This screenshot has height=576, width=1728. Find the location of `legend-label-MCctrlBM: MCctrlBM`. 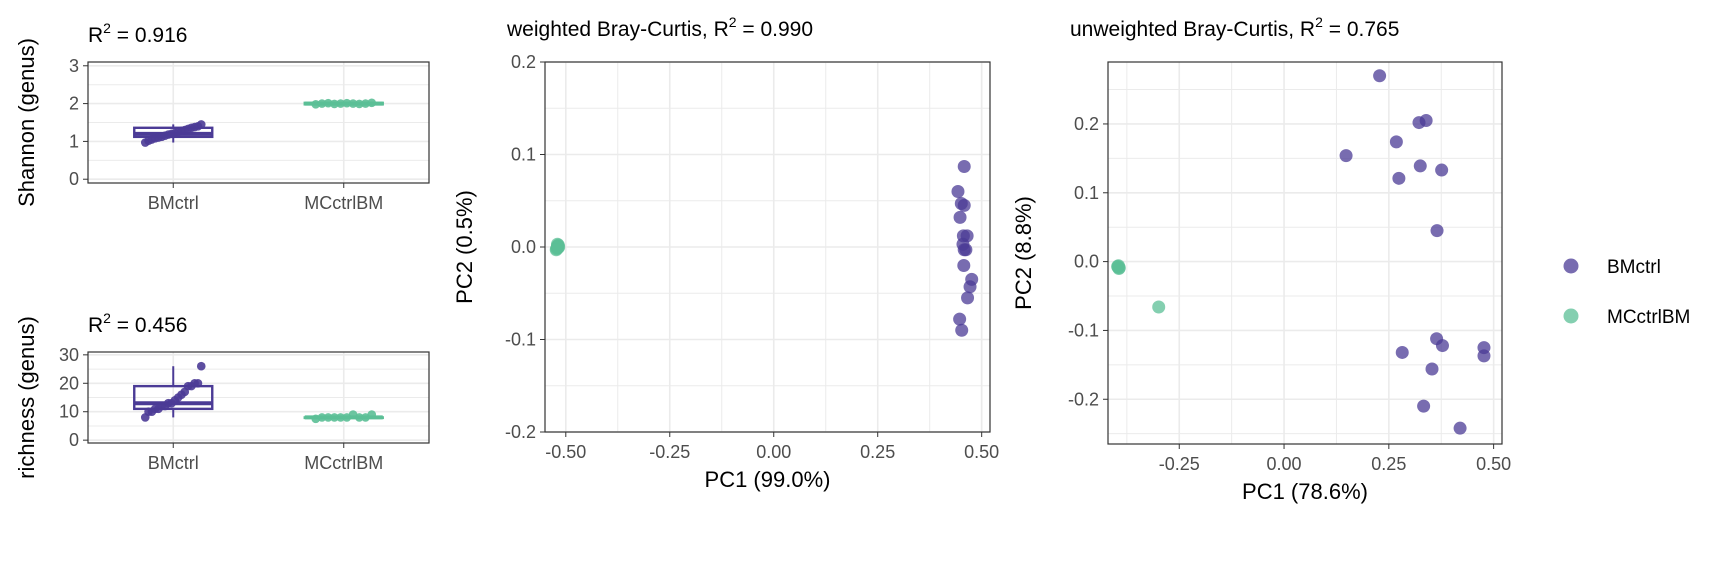

legend-label-MCctrlBM: MCctrlBM is located at coordinates (1648, 317).